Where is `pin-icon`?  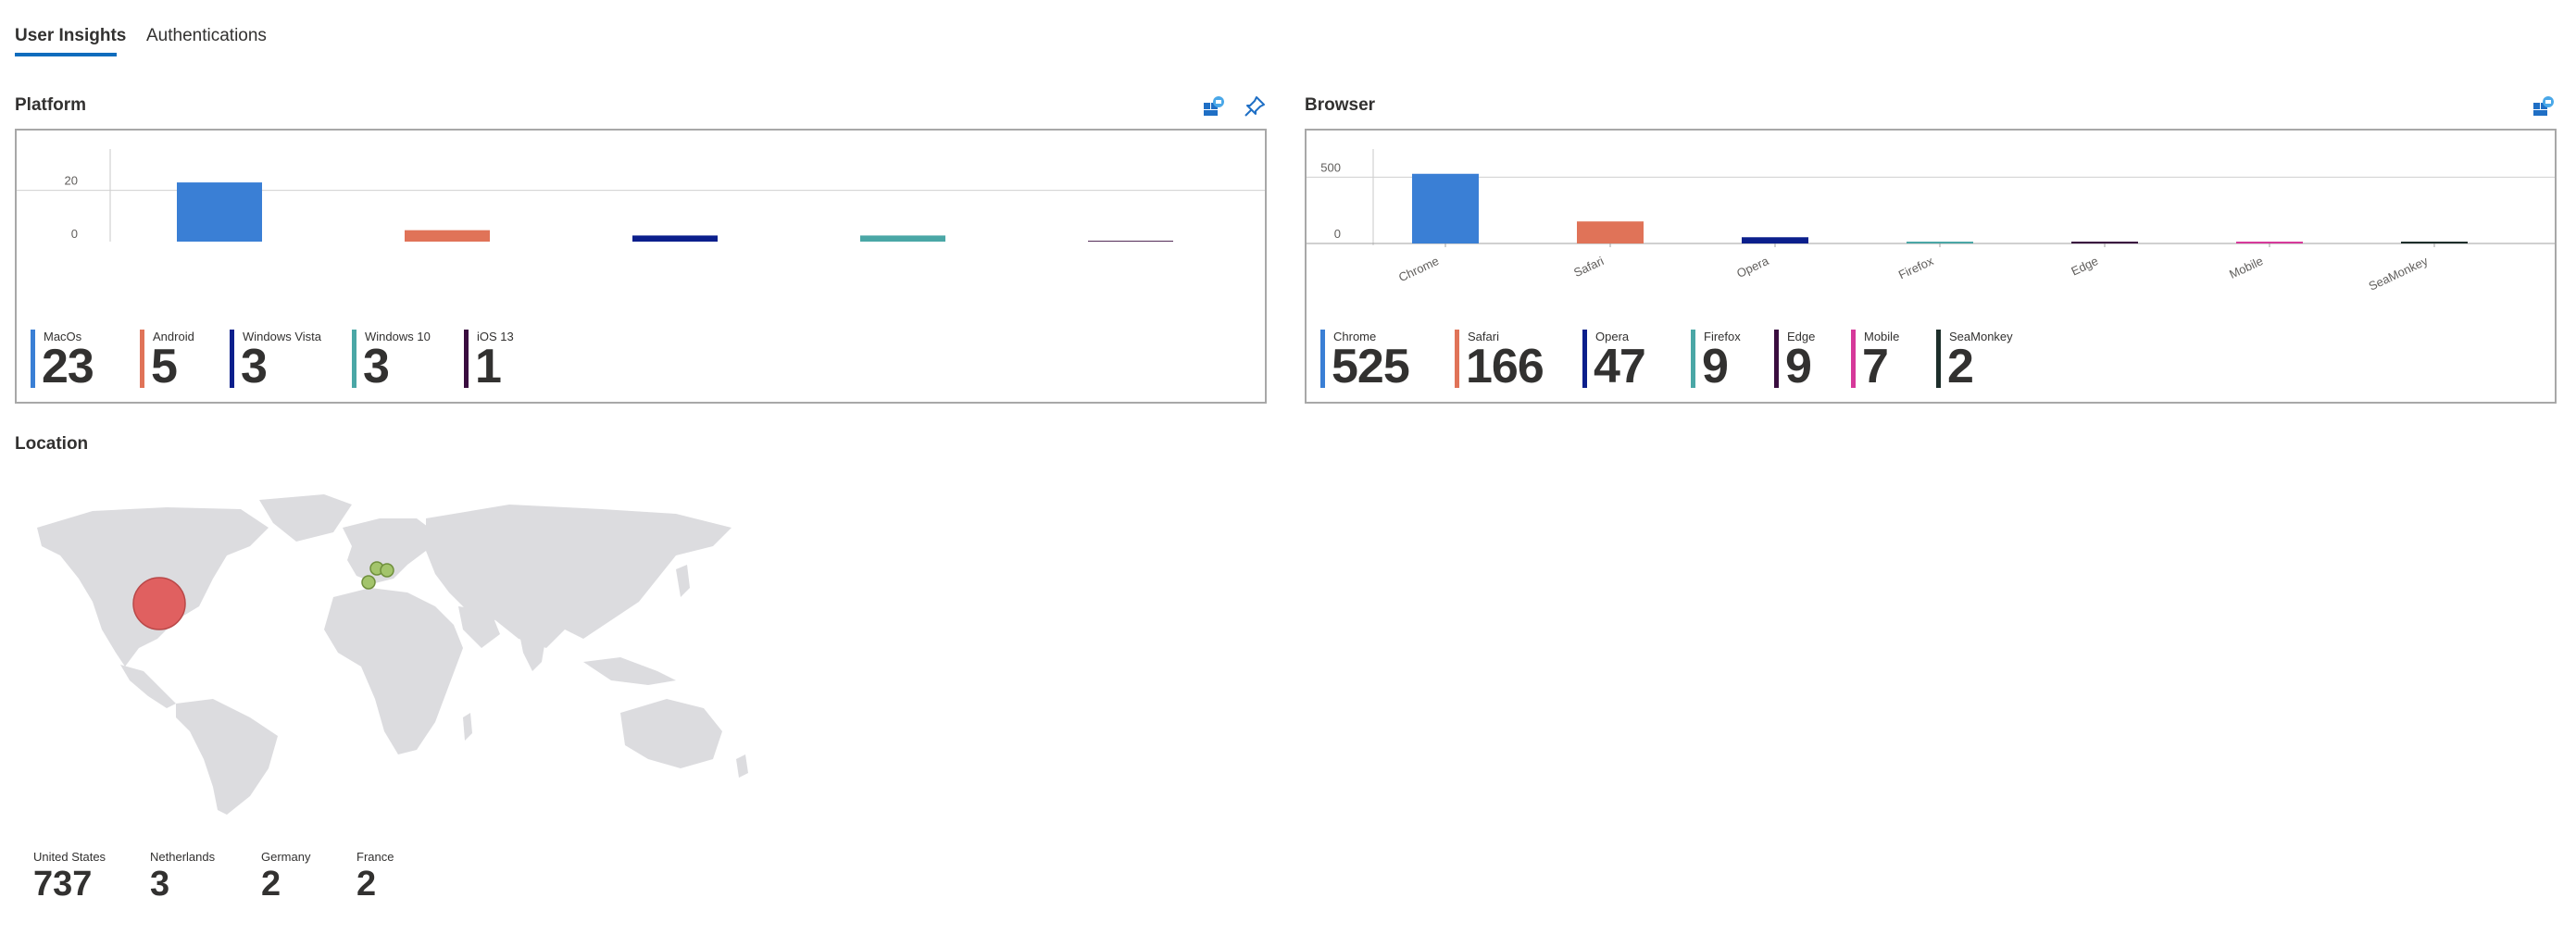
pin-icon is located at coordinates (1255, 106).